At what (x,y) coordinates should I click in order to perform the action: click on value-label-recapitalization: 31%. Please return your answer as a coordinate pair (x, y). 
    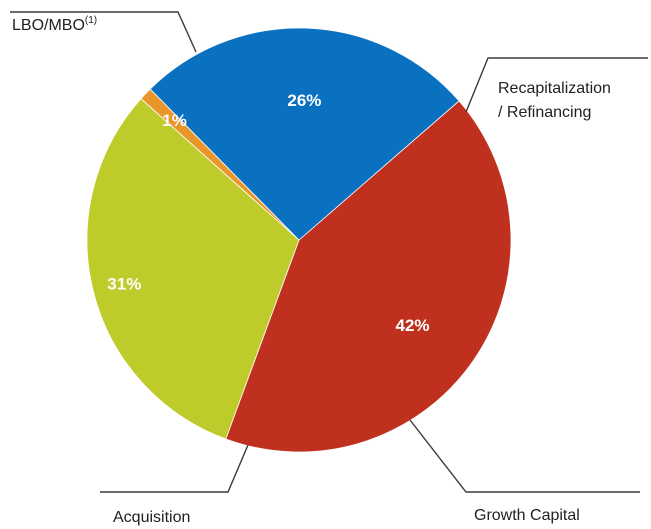
    Looking at the image, I should click on (124, 284).